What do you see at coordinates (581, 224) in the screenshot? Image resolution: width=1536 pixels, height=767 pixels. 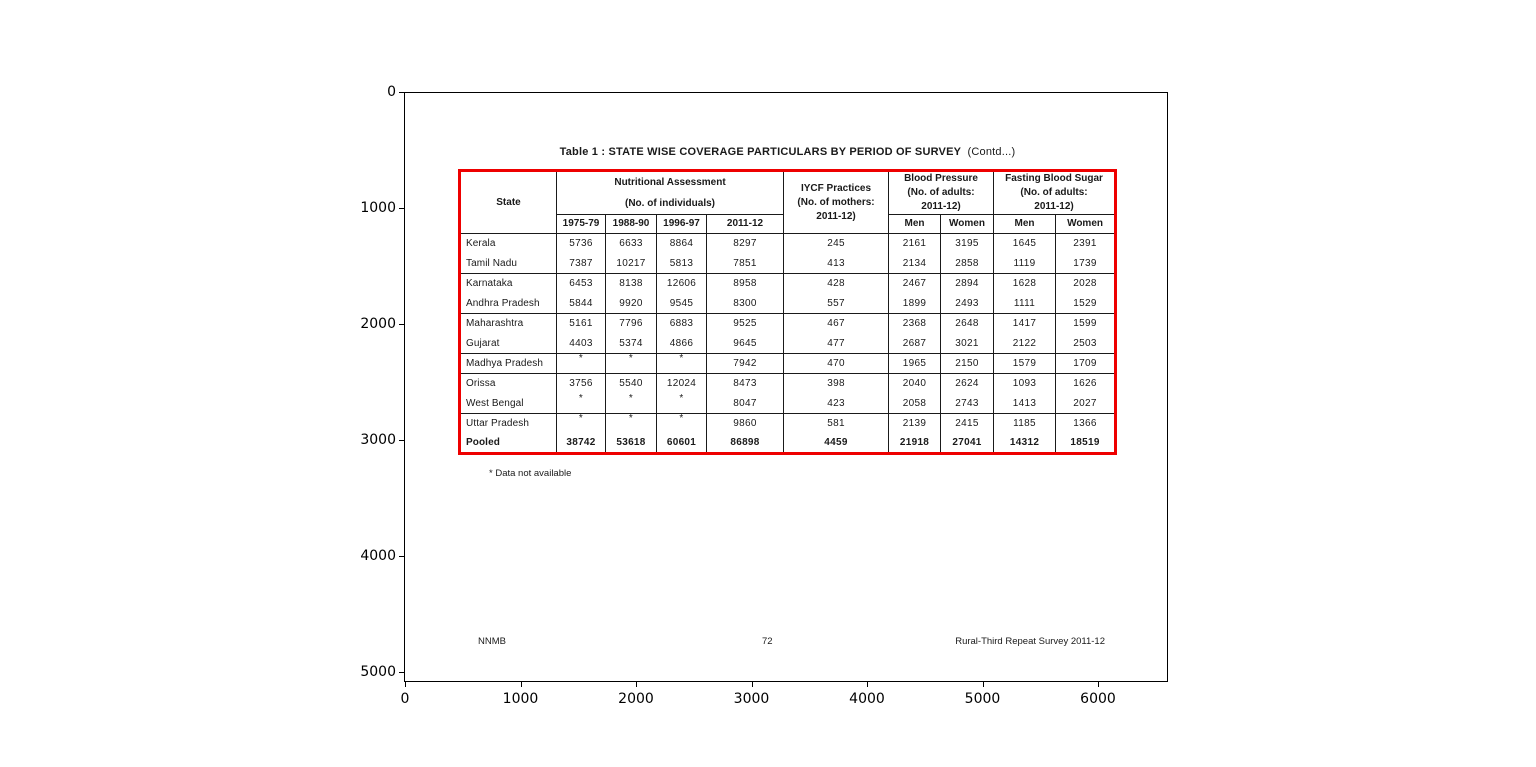 I see `col-header-1975-79: 1975-79` at bounding box center [581, 224].